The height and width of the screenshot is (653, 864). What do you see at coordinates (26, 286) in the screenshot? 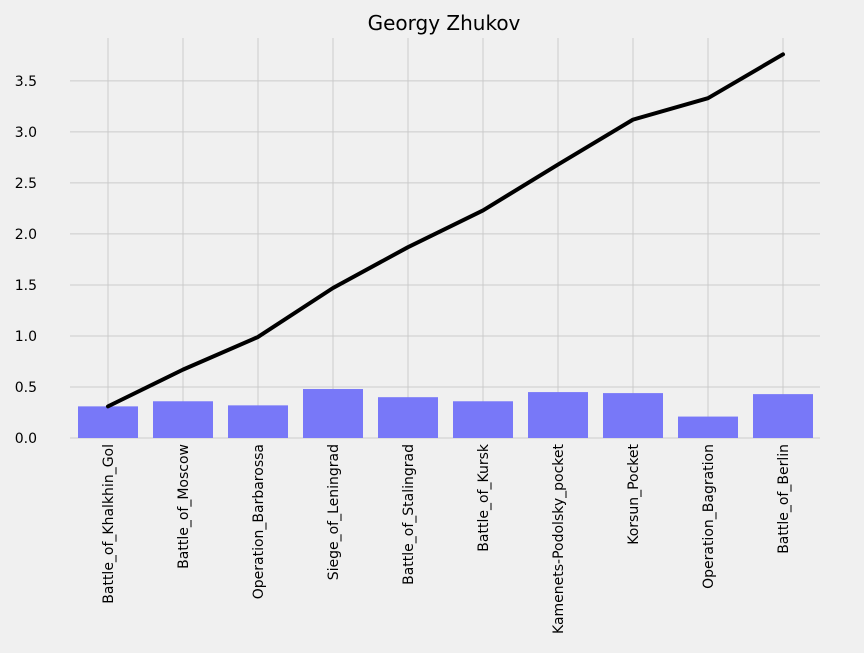
I see `y-tick-label: 1.5` at bounding box center [26, 286].